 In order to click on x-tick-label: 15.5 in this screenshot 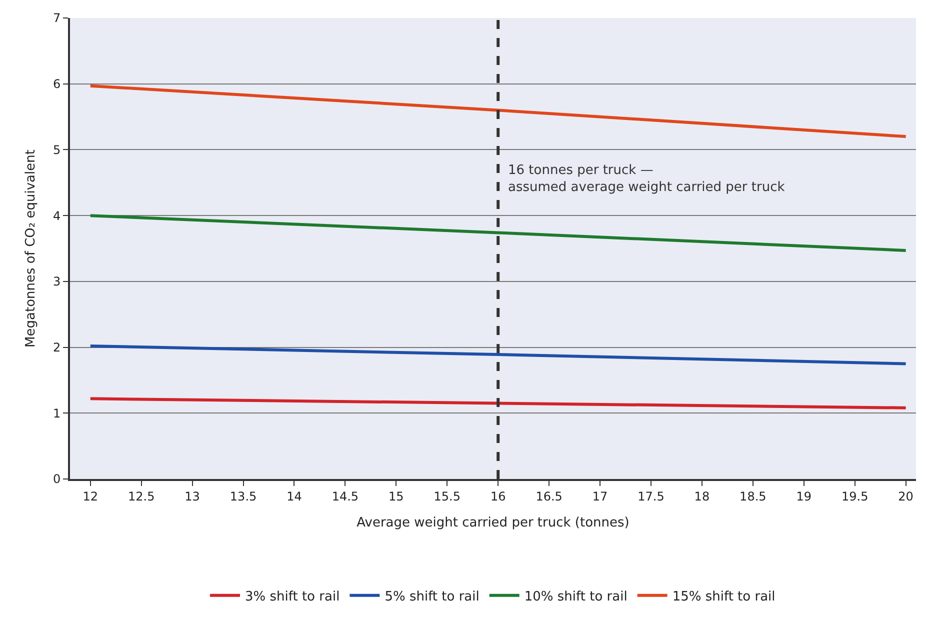, I will do `click(447, 496)`.